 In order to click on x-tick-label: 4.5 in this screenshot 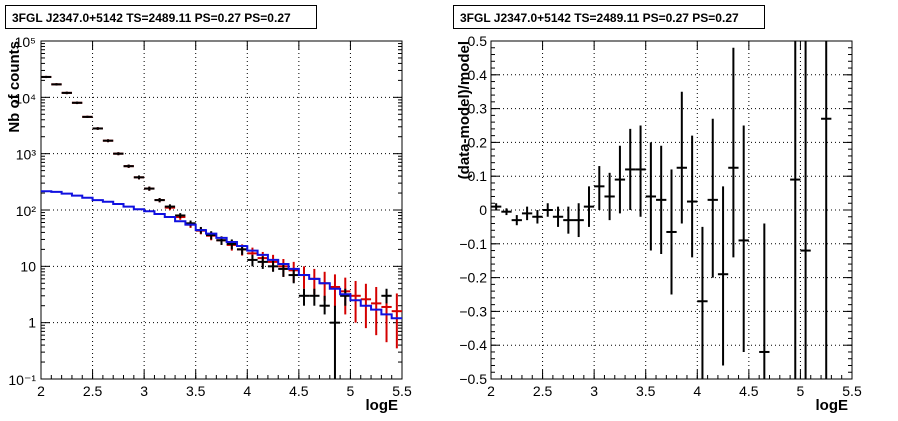, I will do `click(299, 391)`.